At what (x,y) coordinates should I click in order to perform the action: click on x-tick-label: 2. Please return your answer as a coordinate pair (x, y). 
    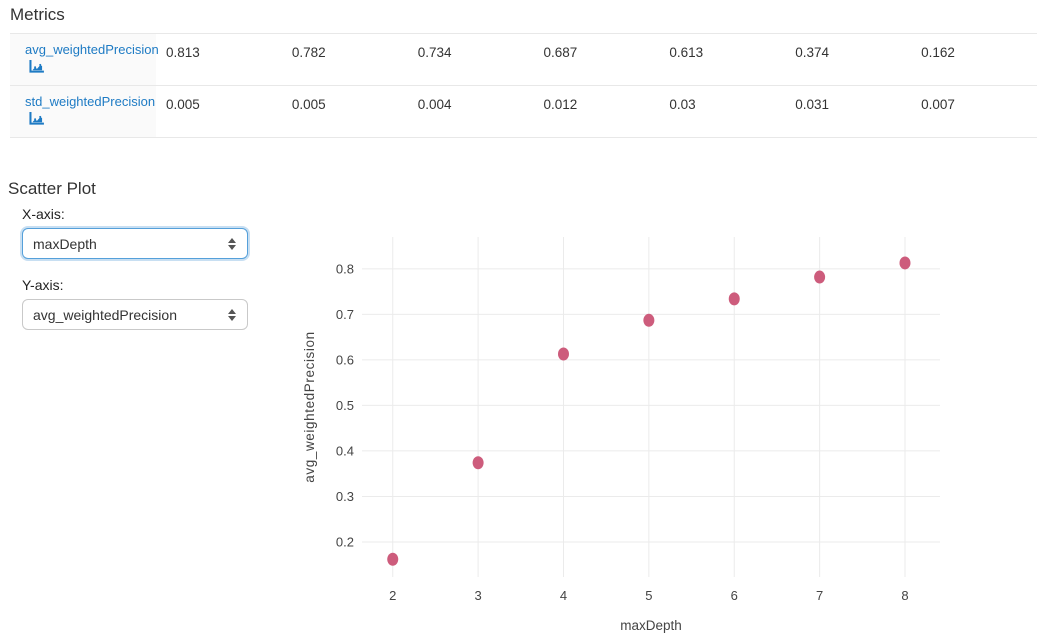
    Looking at the image, I should click on (392, 595).